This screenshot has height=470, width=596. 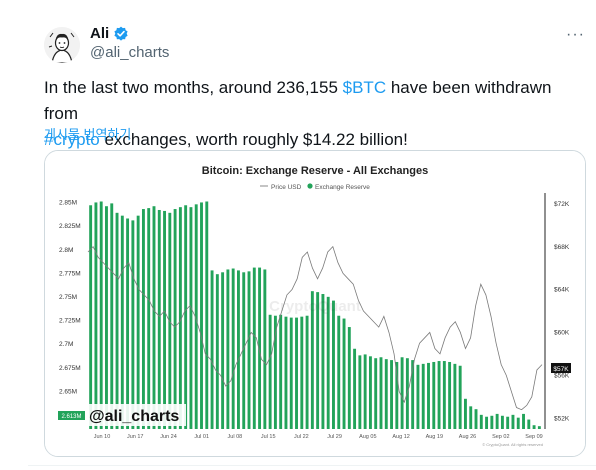 I want to click on x-axis-tick: Aug 26, so click(x=467, y=437).